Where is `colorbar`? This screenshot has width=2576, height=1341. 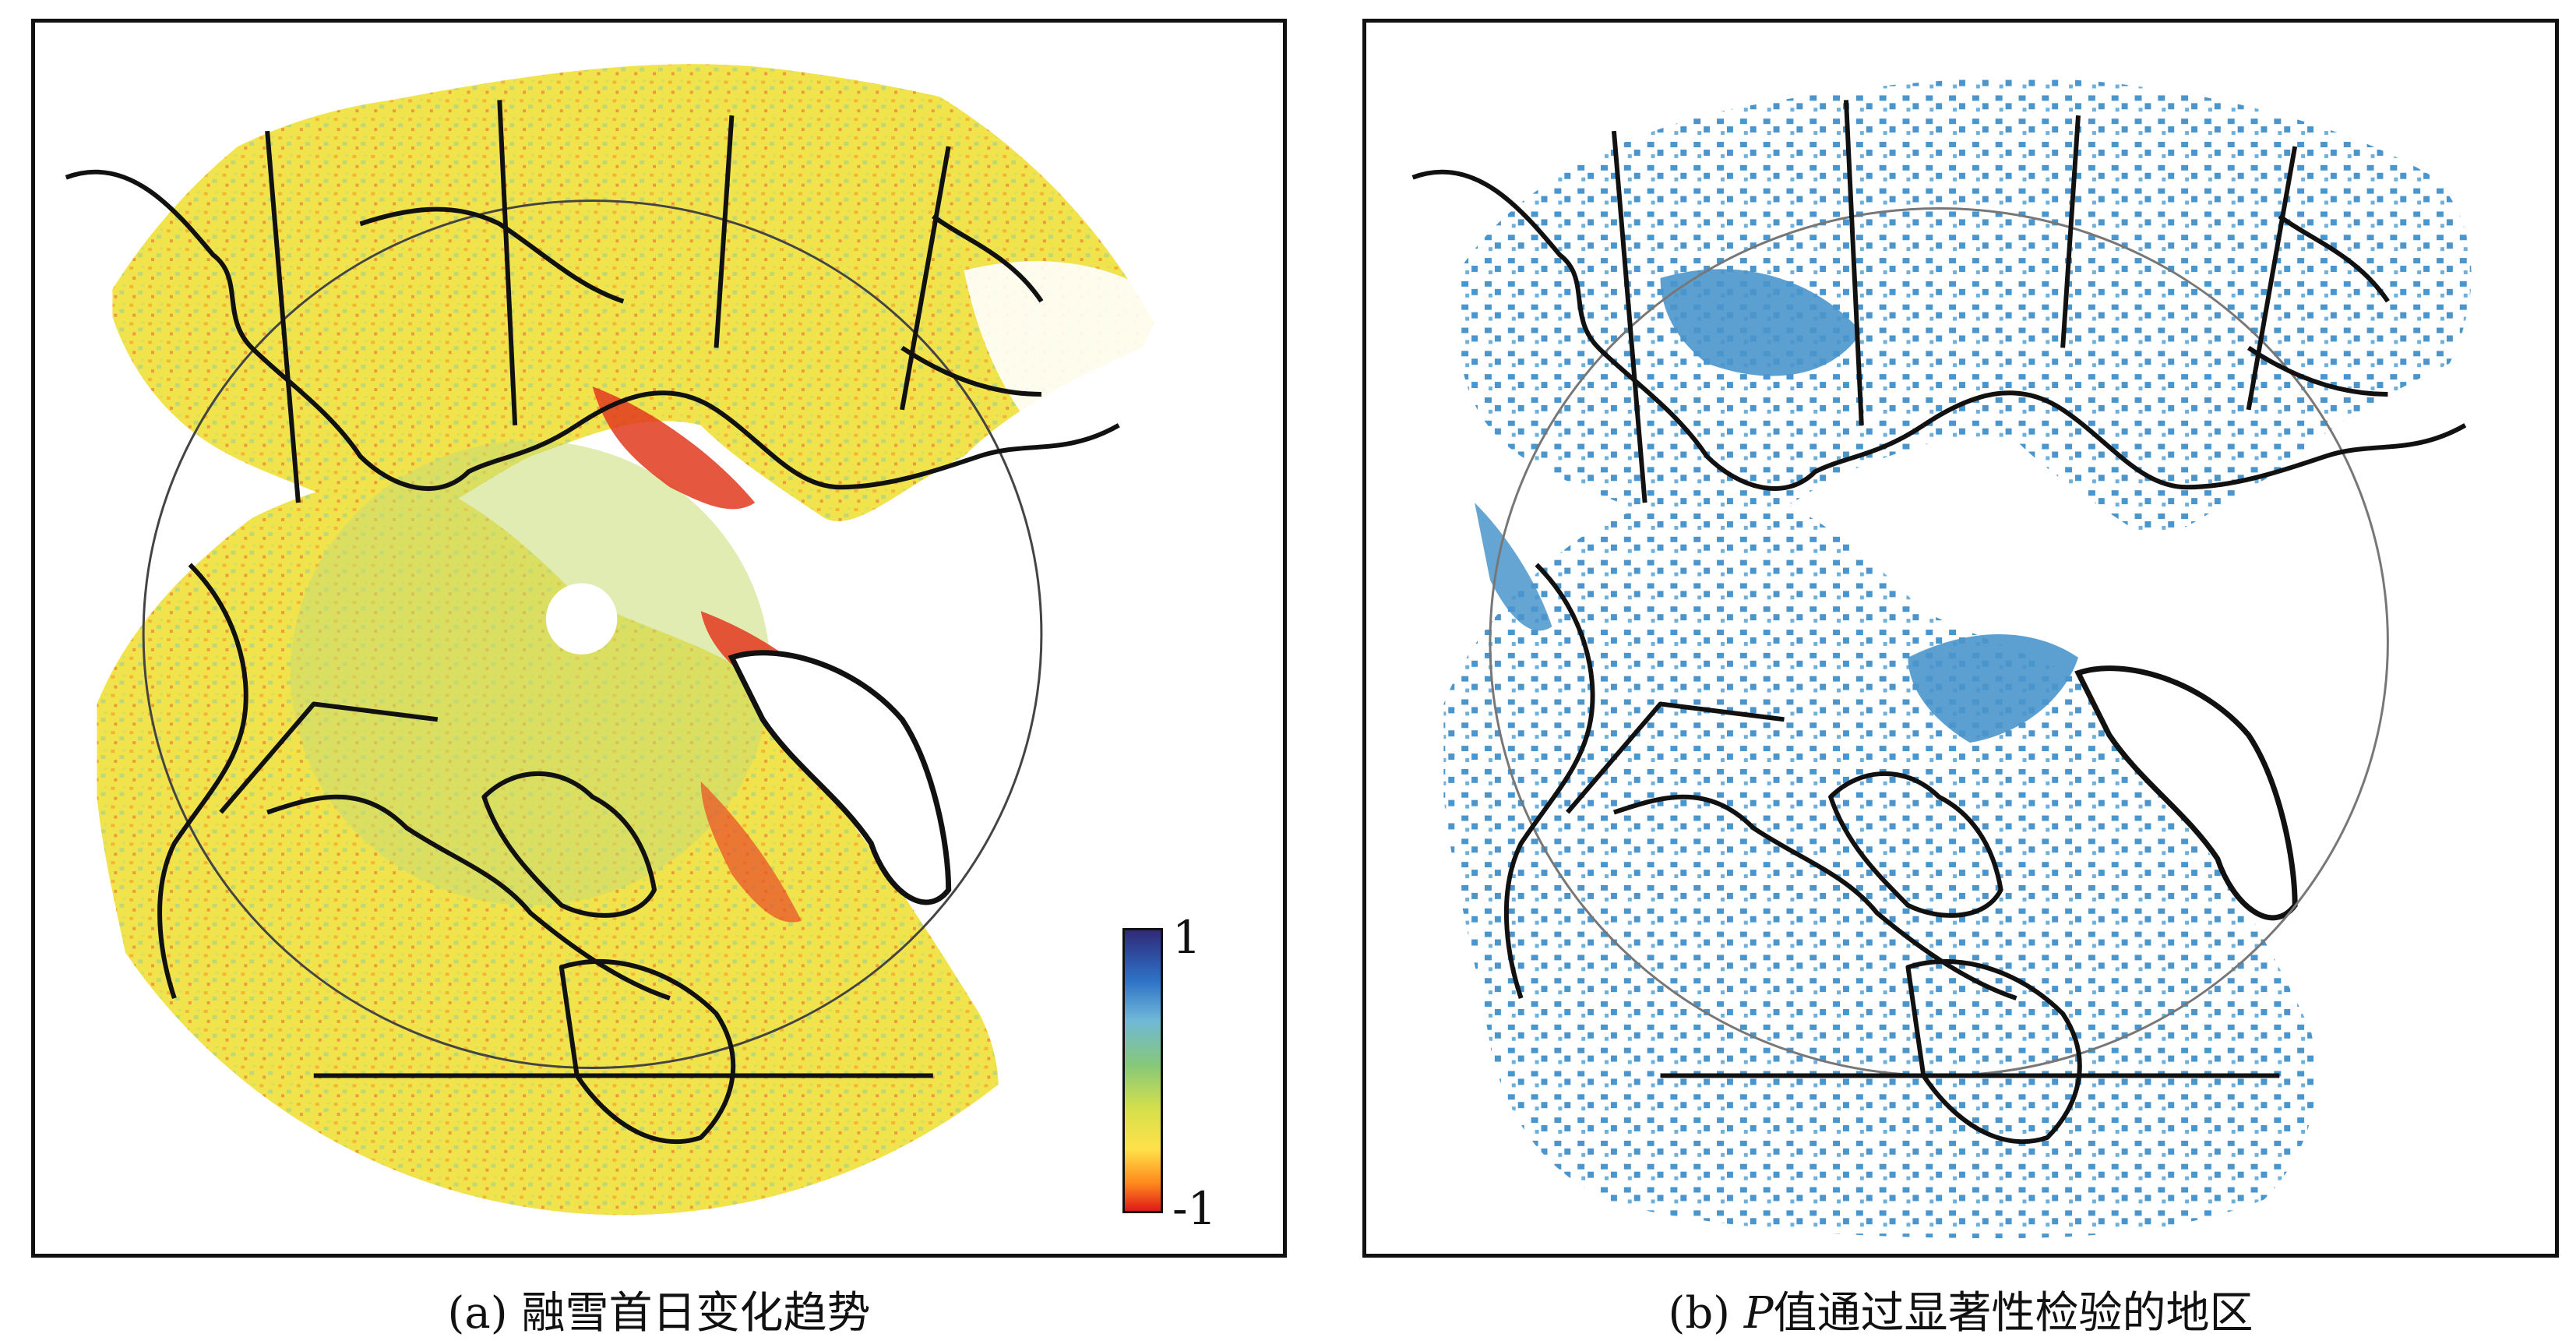
colorbar is located at coordinates (1142, 1070).